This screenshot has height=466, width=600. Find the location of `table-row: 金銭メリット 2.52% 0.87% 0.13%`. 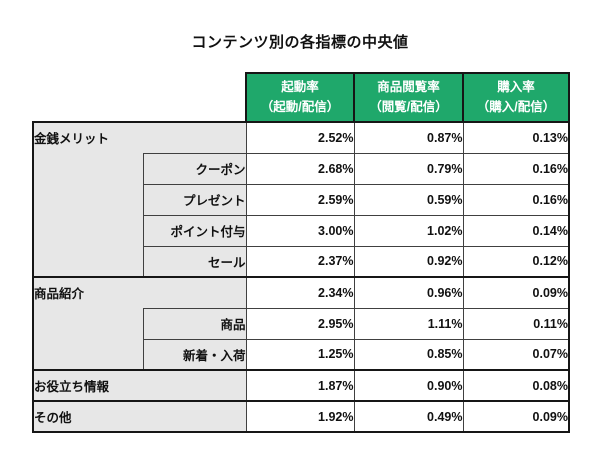

table-row: 金銭メリット 2.52% 0.87% 0.13% is located at coordinates (301, 137).